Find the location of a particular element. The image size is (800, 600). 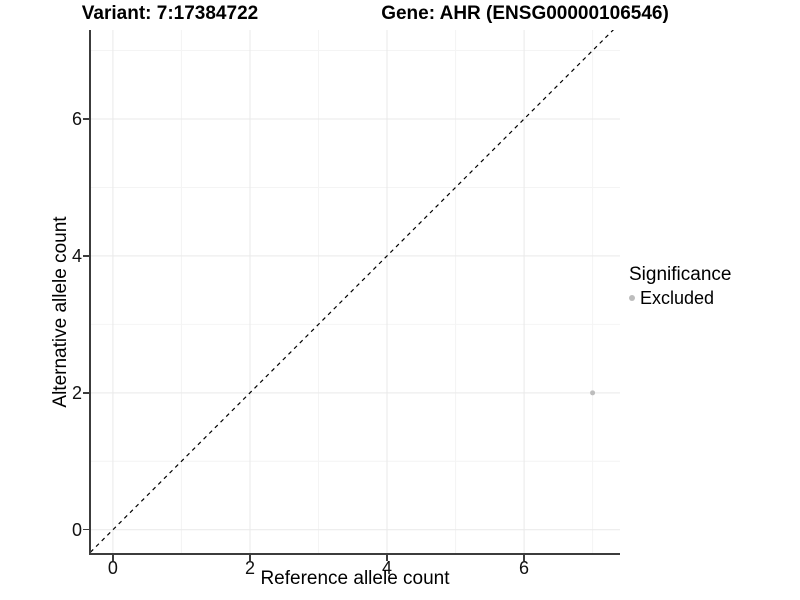

data-point is located at coordinates (593, 393).